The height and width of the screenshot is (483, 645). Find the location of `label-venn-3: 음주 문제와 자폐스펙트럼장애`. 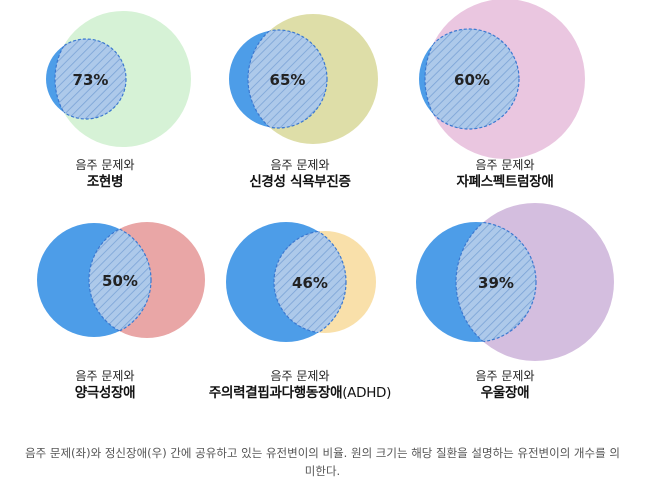

label-venn-3: 음주 문제와 자폐스펙트럼장애 is located at coordinates (505, 174).